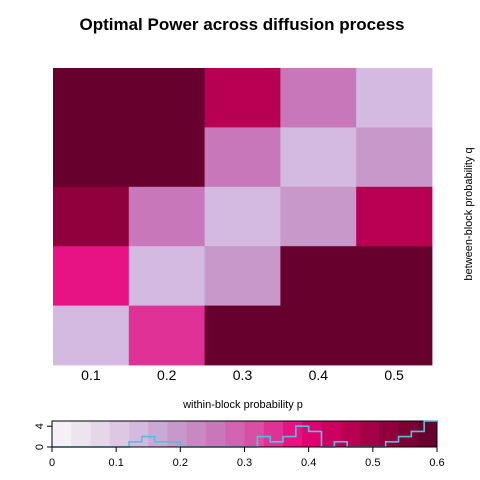  I want to click on heat-cell-r5-c3, so click(242, 335).